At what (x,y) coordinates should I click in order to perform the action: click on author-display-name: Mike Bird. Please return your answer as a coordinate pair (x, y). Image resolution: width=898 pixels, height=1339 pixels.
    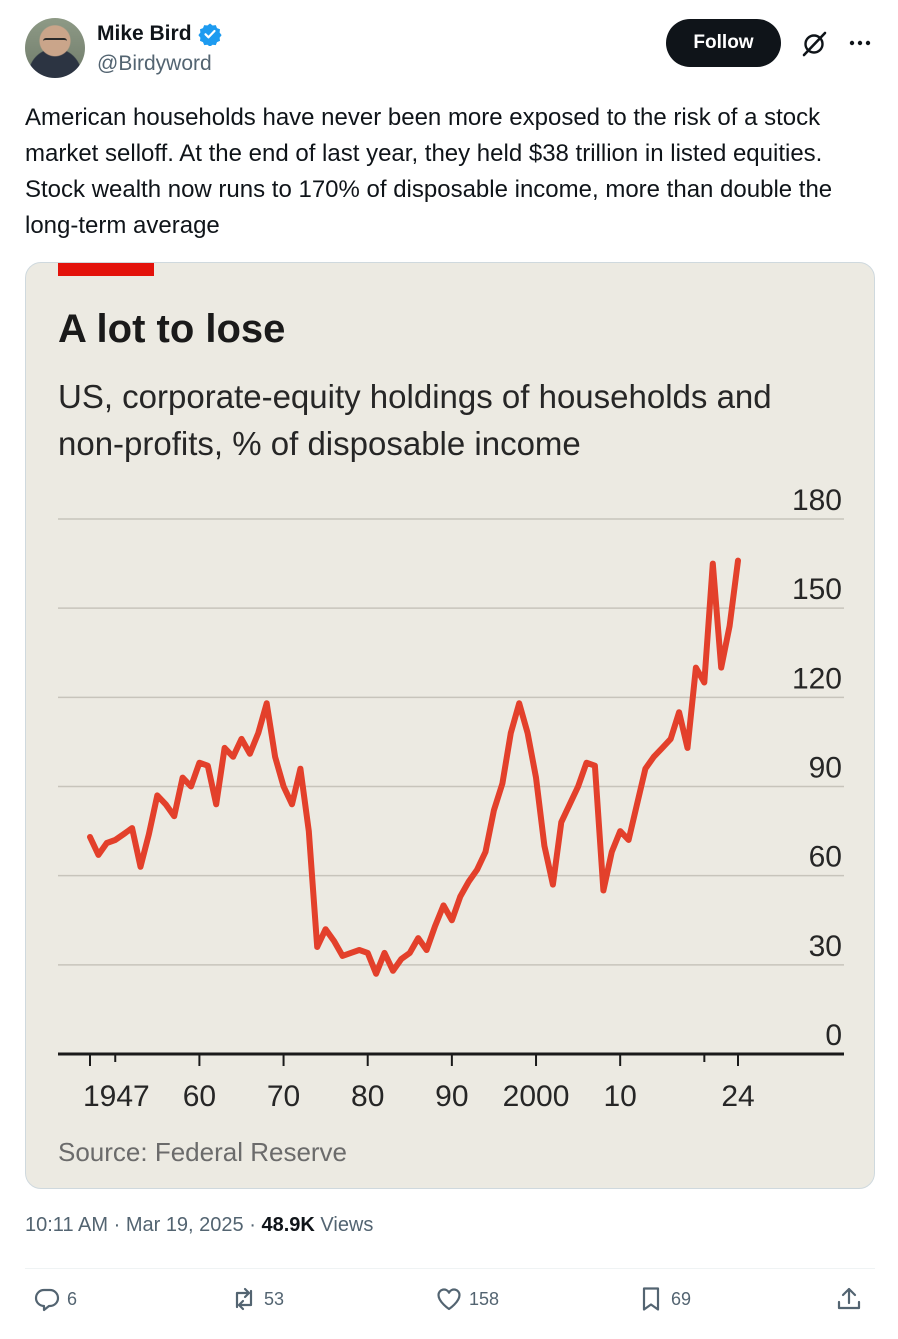
    Looking at the image, I should click on (144, 33).